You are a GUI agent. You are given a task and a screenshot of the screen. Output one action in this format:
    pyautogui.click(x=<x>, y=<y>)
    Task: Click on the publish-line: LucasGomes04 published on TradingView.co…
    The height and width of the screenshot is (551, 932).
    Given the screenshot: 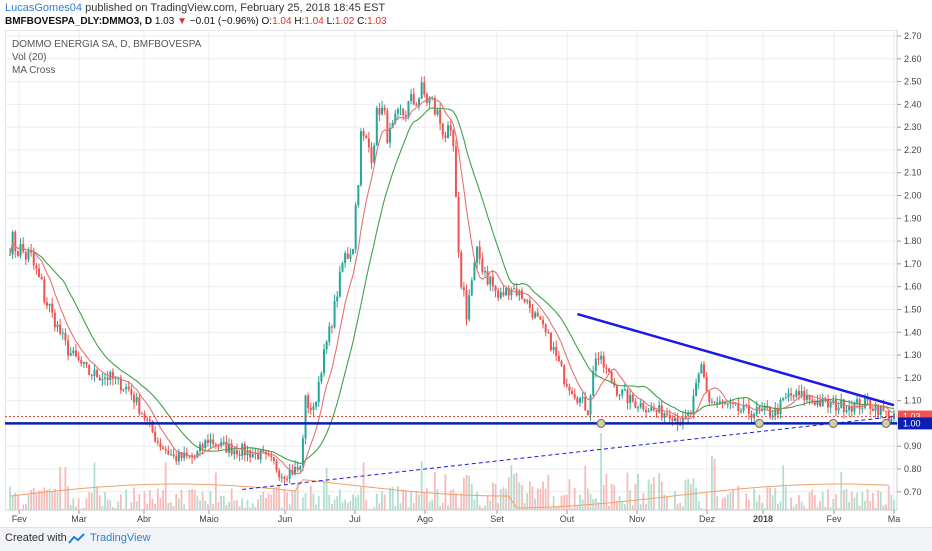 What is the action you would take?
    pyautogui.click(x=195, y=8)
    